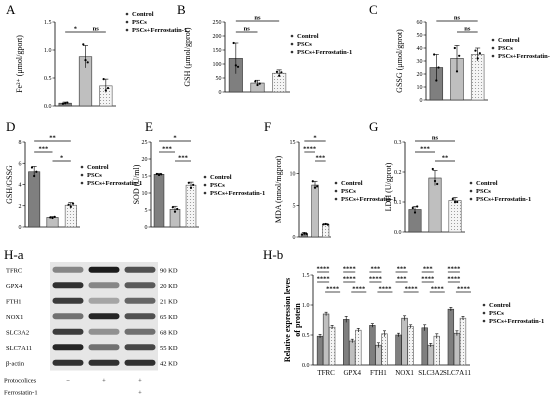 The width and height of the screenshot is (550, 407). What do you see at coordinates (169, 270) in the screenshot?
I see `blot-size-label-0: 90 KD` at bounding box center [169, 270].